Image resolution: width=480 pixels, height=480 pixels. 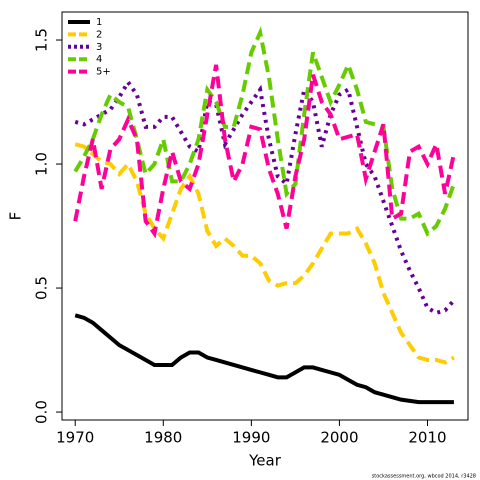 What do you see at coordinates (339, 438) in the screenshot?
I see `x-tick-label: 2000` at bounding box center [339, 438].